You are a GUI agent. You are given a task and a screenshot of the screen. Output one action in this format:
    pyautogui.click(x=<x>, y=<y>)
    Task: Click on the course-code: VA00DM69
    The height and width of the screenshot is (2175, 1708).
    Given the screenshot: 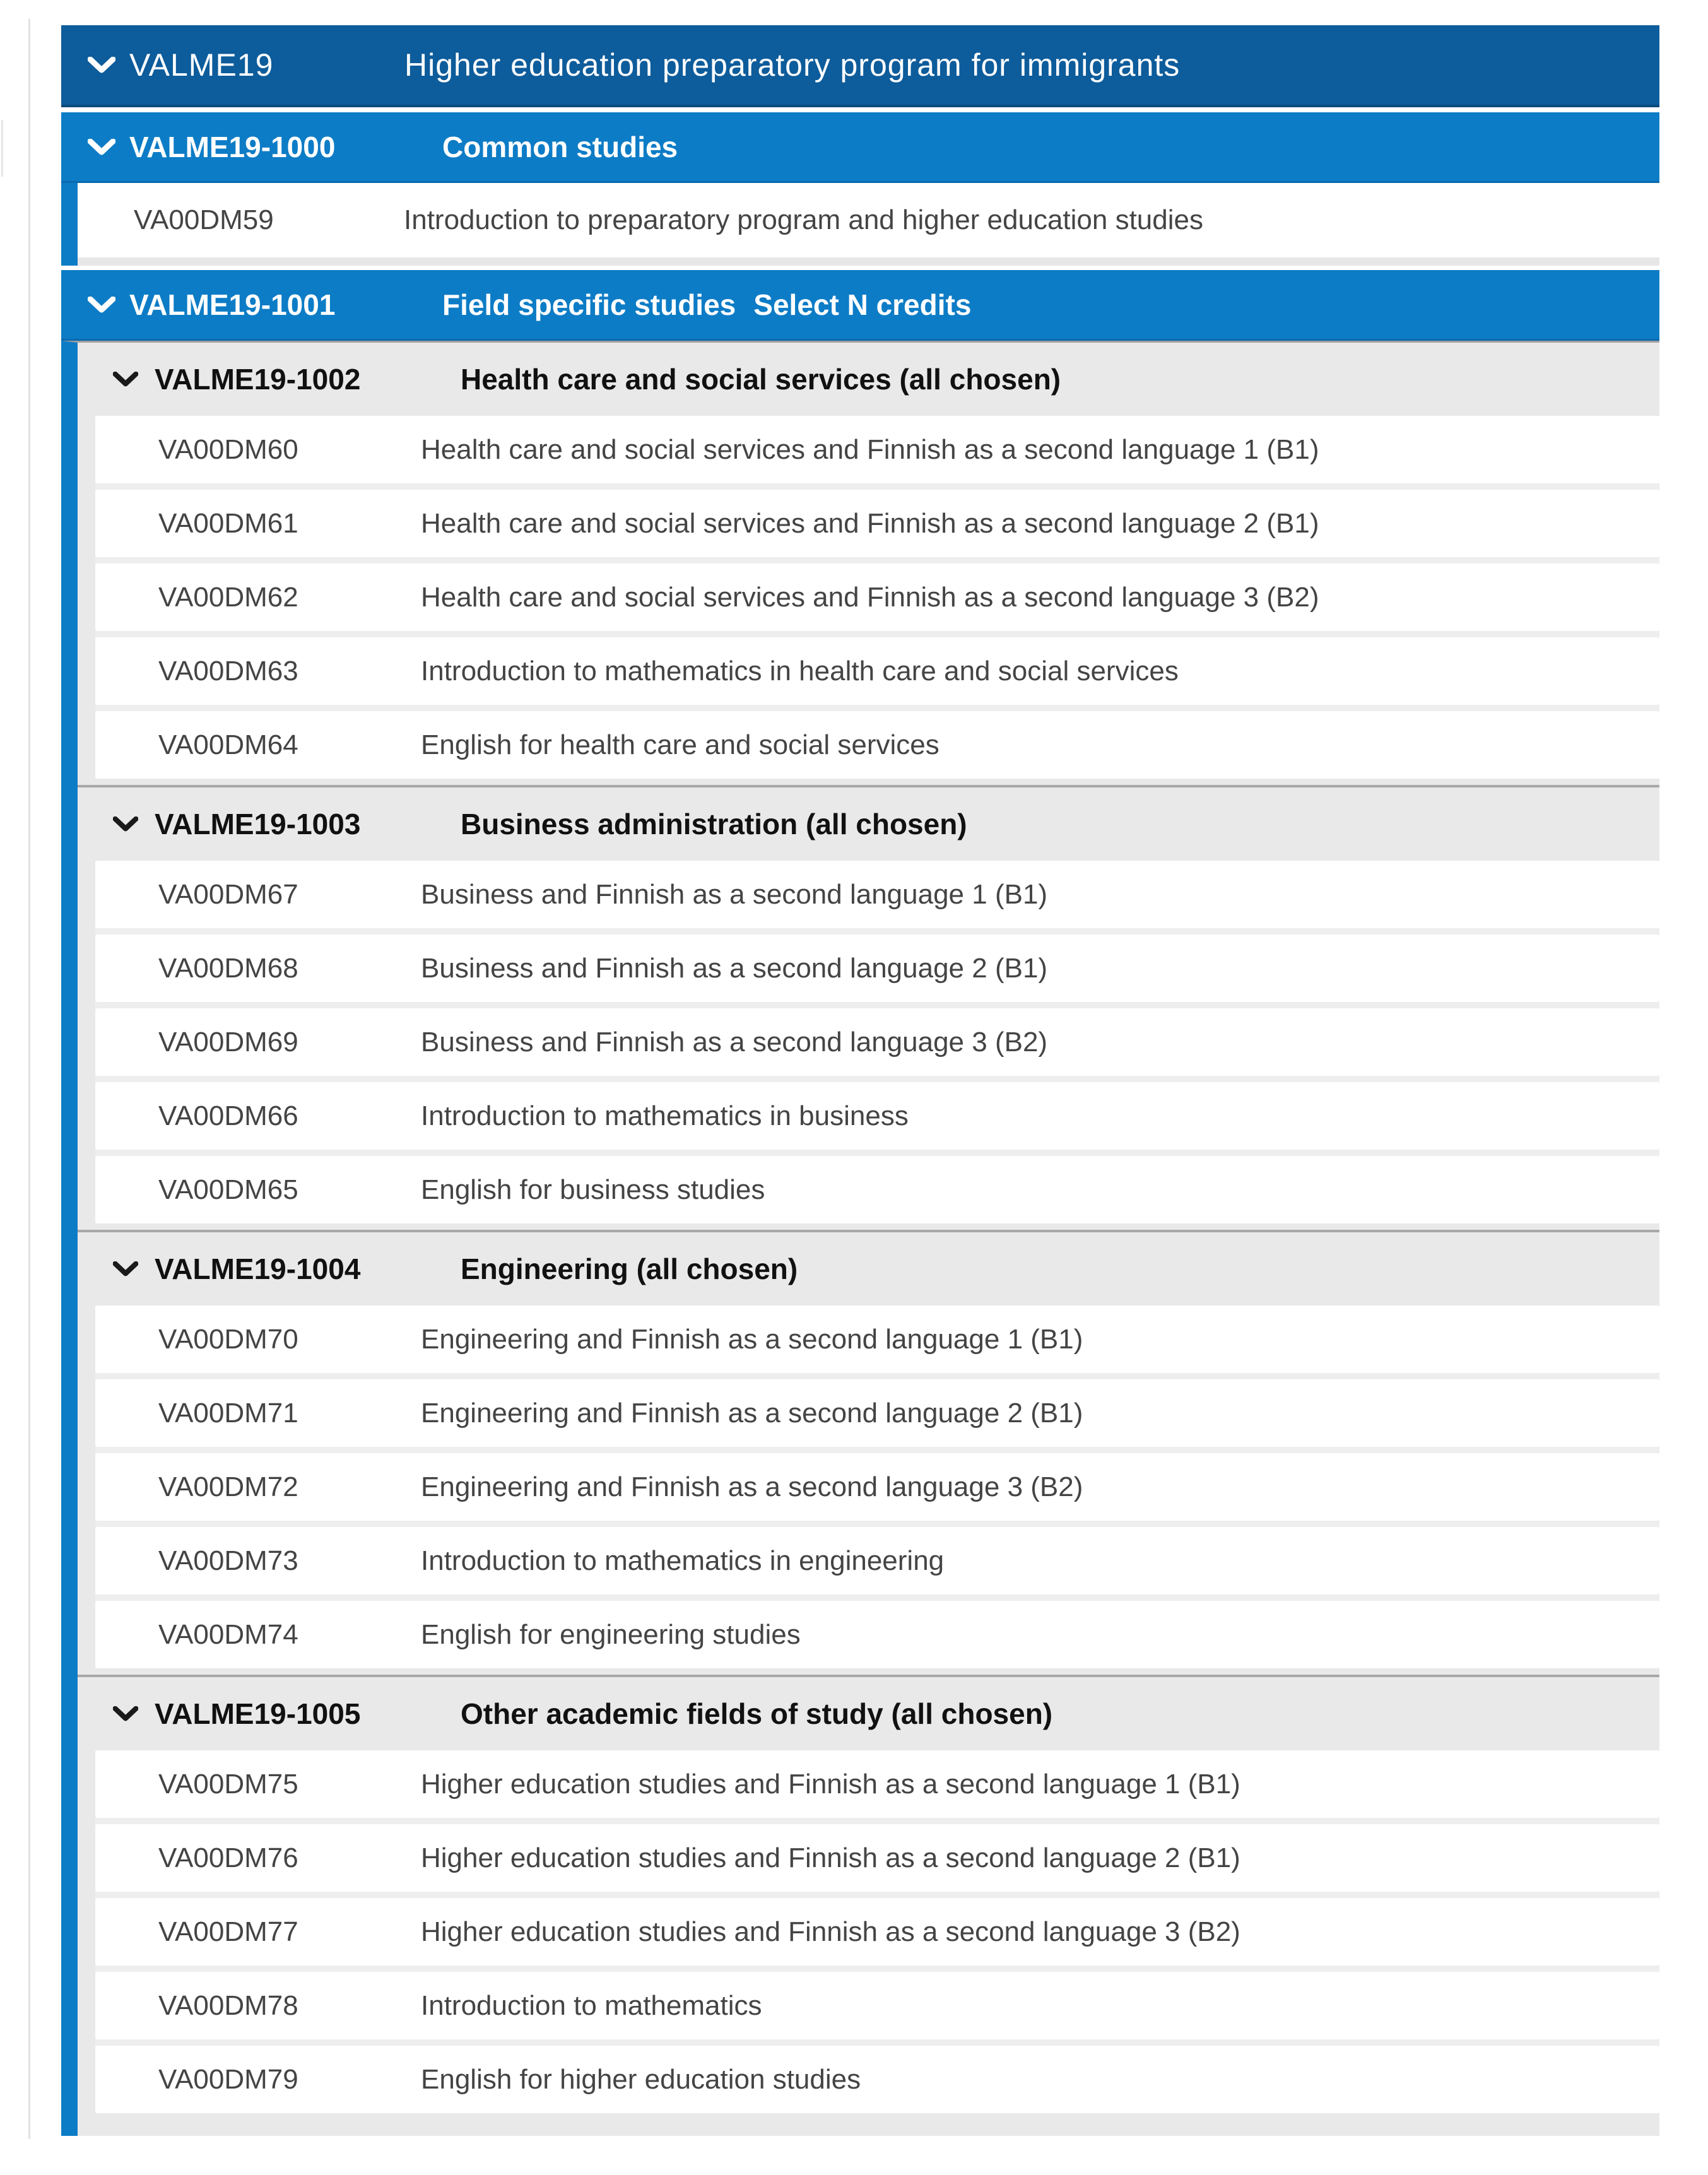 What is the action you would take?
    pyautogui.click(x=228, y=1042)
    